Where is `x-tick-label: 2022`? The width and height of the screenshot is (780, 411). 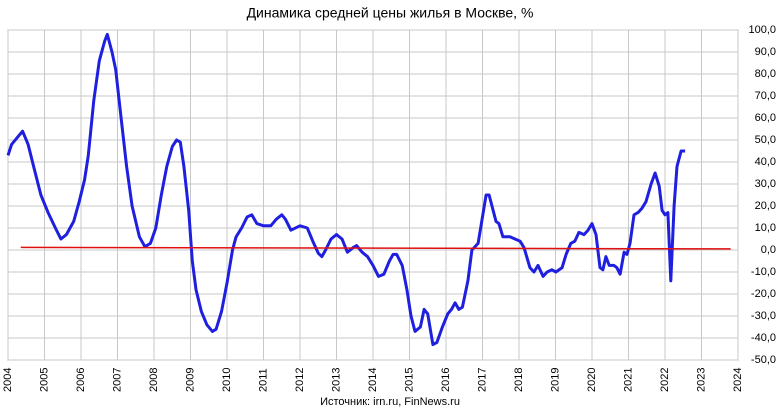 x-tick-label: 2022 is located at coordinates (665, 380).